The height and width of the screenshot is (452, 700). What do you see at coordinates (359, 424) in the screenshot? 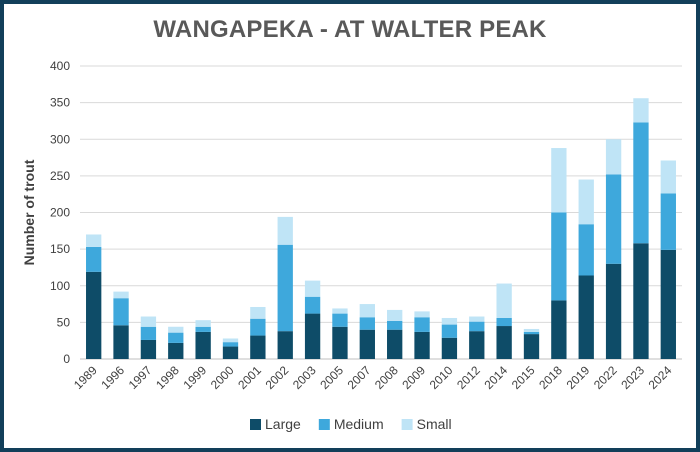
I see `legend-label-medium: Medium` at bounding box center [359, 424].